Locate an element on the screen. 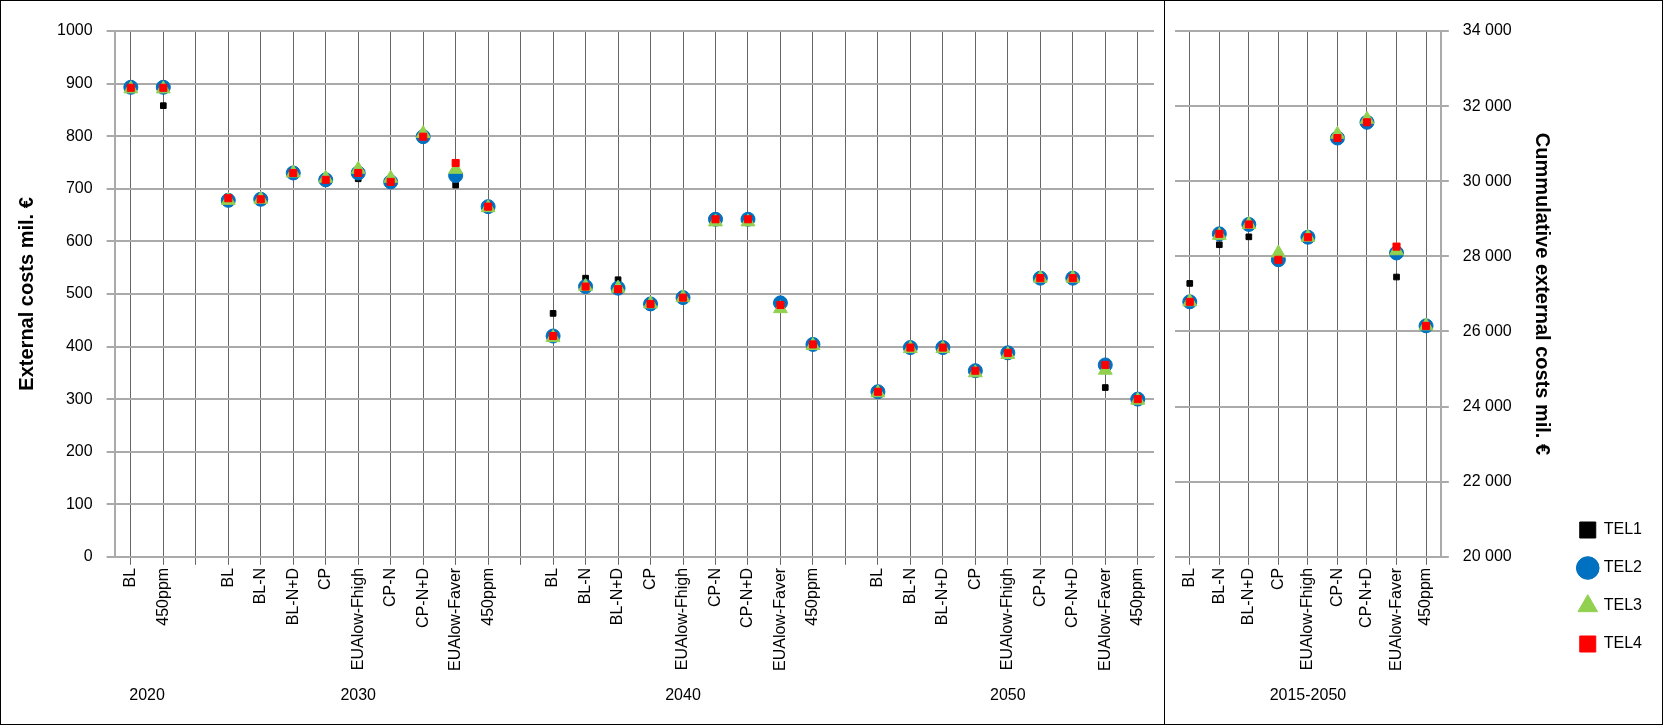 This screenshot has height=725, width=1663. y-tick-label: 900 is located at coordinates (79, 82).